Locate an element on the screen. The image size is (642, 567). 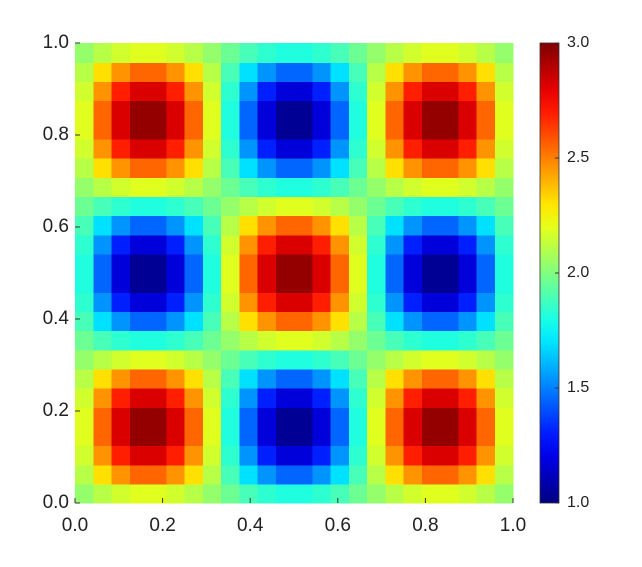
x-tick-label: 1.0 is located at coordinates (513, 525).